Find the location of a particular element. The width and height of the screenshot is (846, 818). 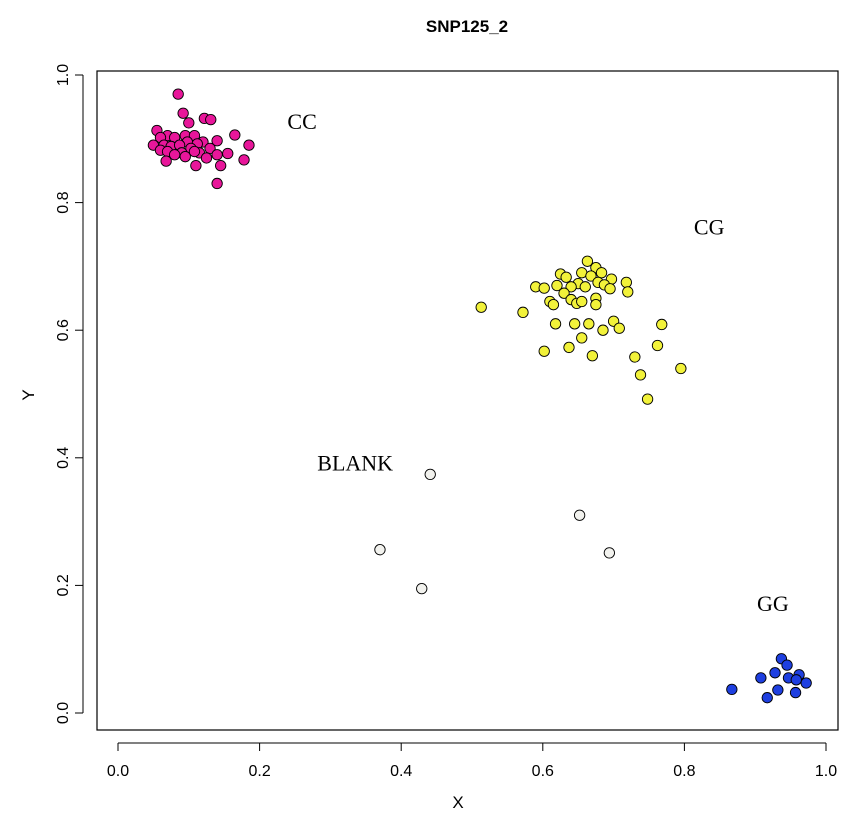

x-tick-label: 0.0 is located at coordinates (118, 771).